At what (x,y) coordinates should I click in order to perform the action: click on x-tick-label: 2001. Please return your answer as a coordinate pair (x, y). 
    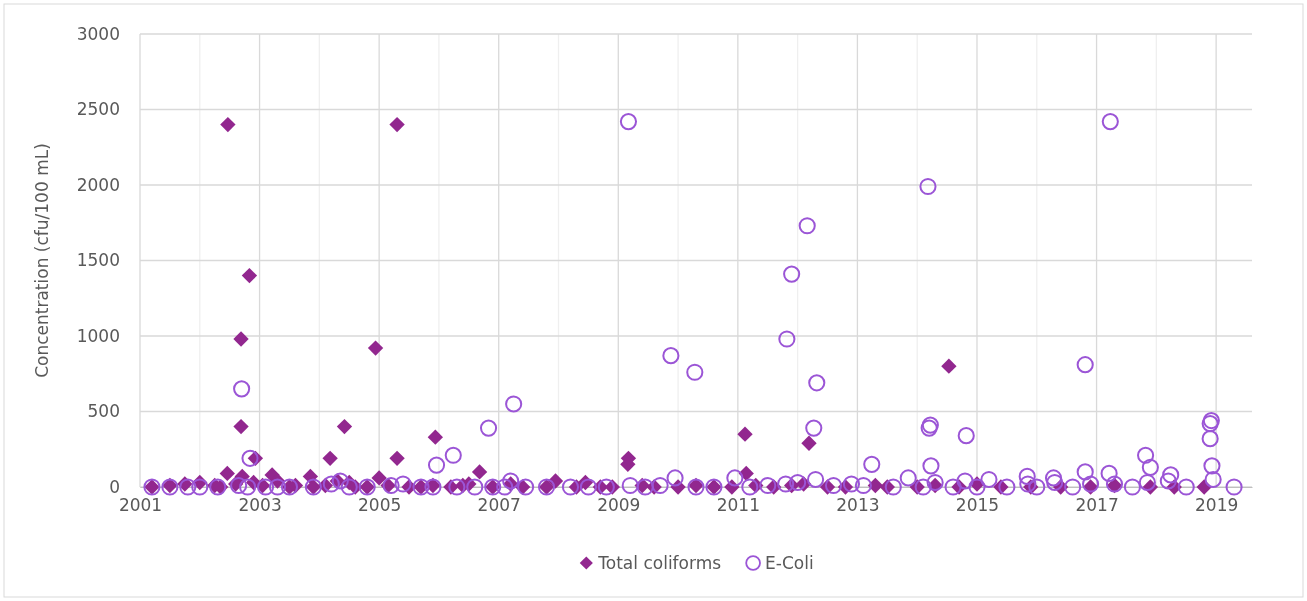
    Looking at the image, I should click on (140, 505).